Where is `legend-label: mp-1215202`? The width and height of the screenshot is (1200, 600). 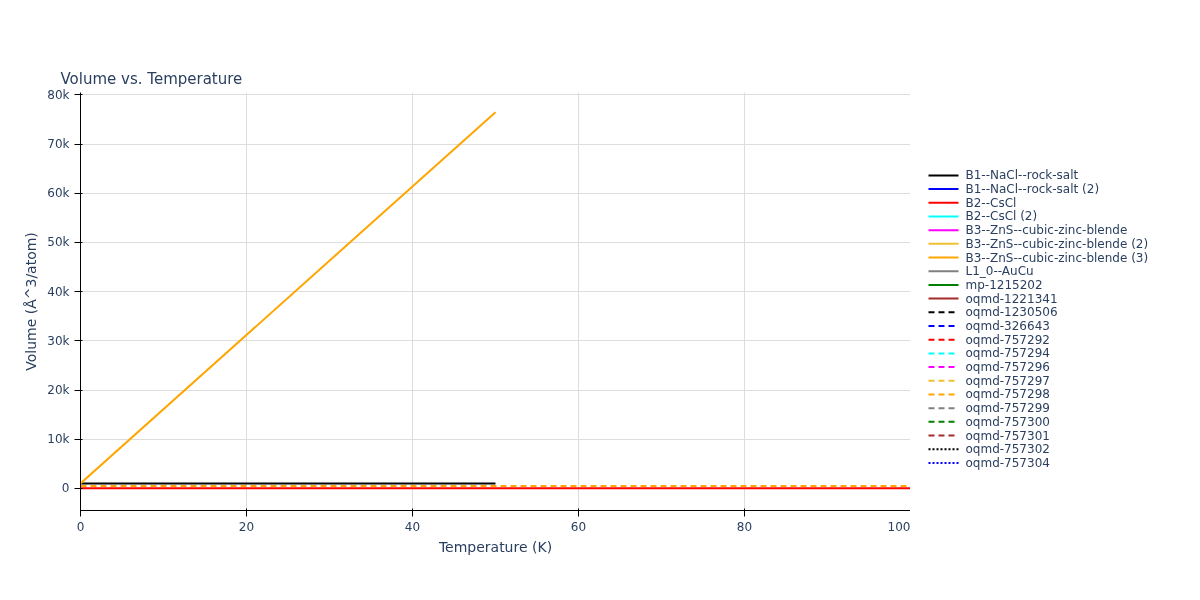
legend-label: mp-1215202 is located at coordinates (1004, 284).